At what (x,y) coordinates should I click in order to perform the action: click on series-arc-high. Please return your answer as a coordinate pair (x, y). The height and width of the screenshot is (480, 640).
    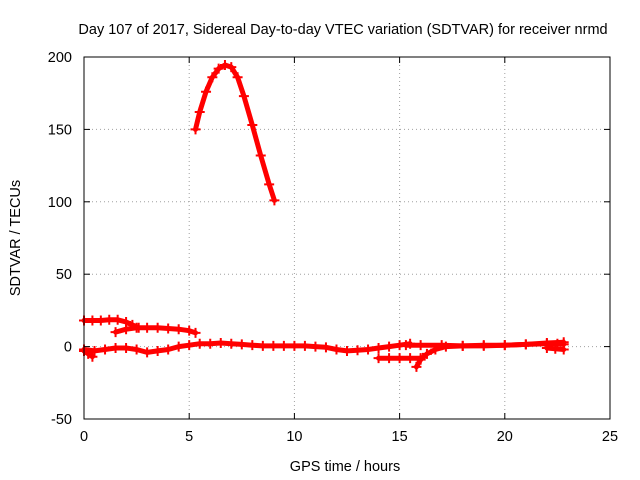
    Looking at the image, I should click on (235, 132).